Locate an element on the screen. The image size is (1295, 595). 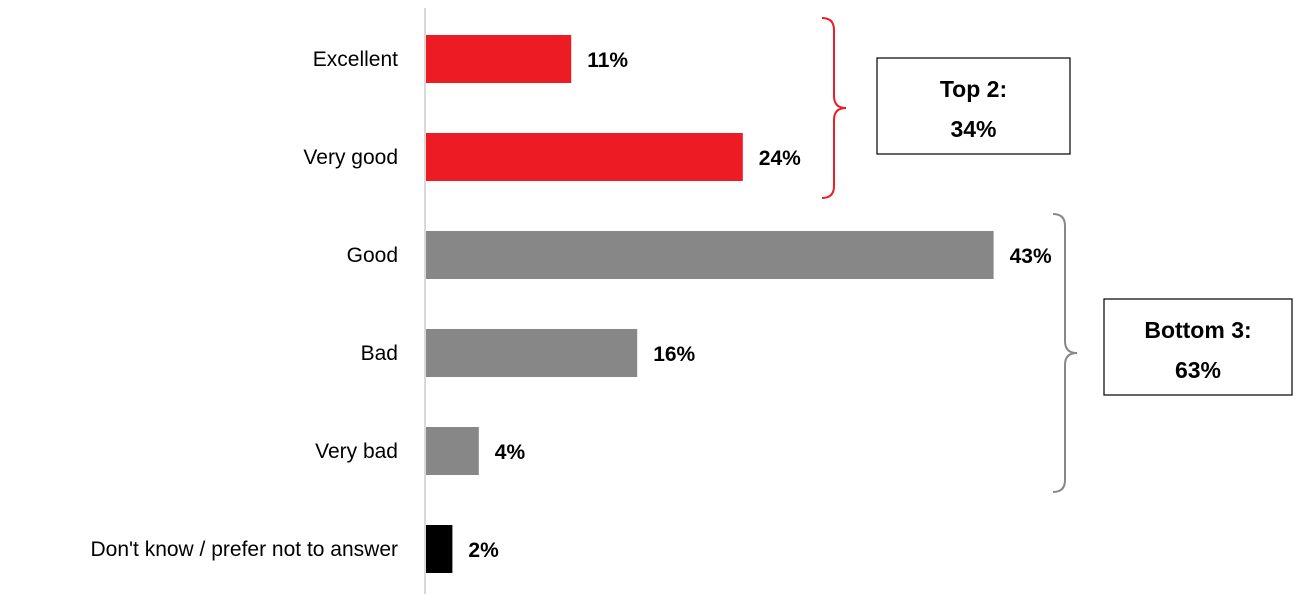
category-label: Very good is located at coordinates (350, 157).